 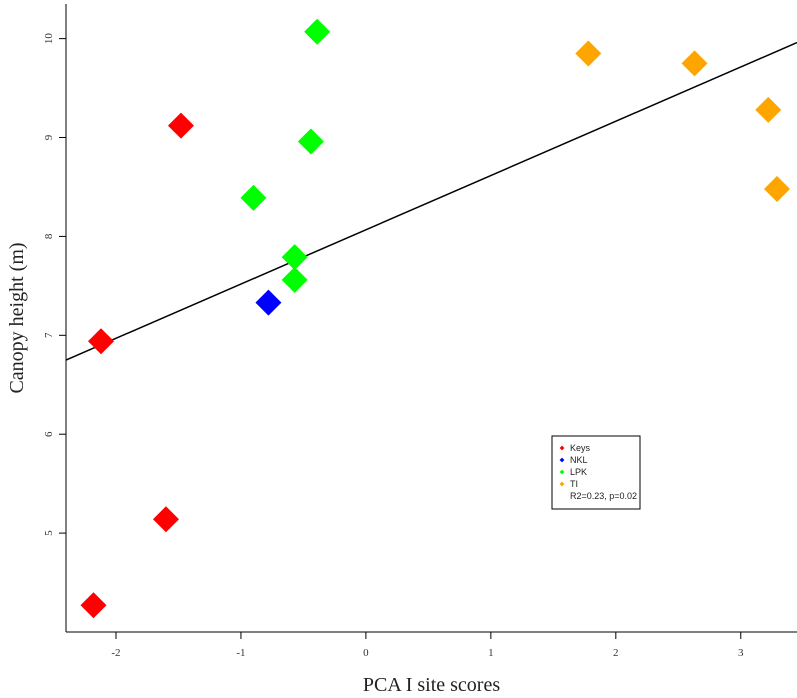 What do you see at coordinates (562, 472) in the screenshot?
I see `legend-marker-lpk` at bounding box center [562, 472].